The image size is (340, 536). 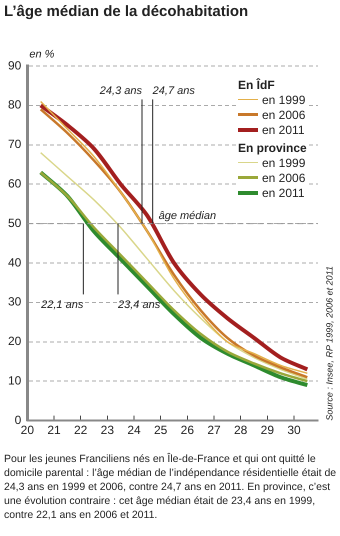 What do you see at coordinates (15, 301) in the screenshot?
I see `y-tick-label: 30` at bounding box center [15, 301].